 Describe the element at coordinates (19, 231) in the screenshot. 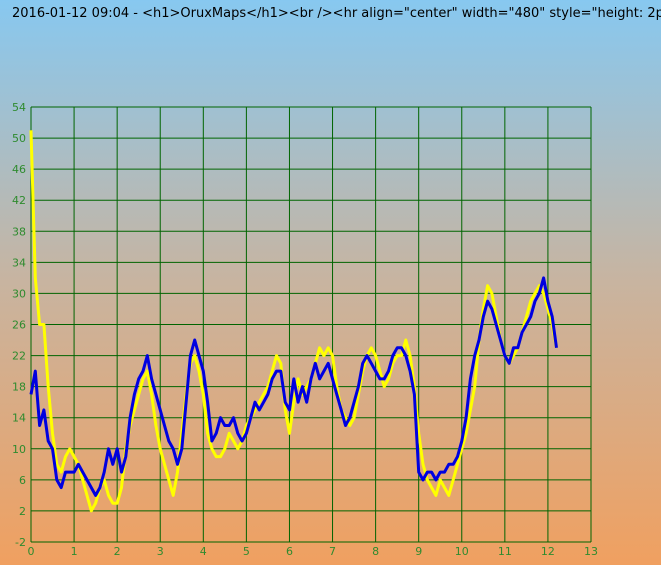

I see `y-tick-label: 38` at that location.